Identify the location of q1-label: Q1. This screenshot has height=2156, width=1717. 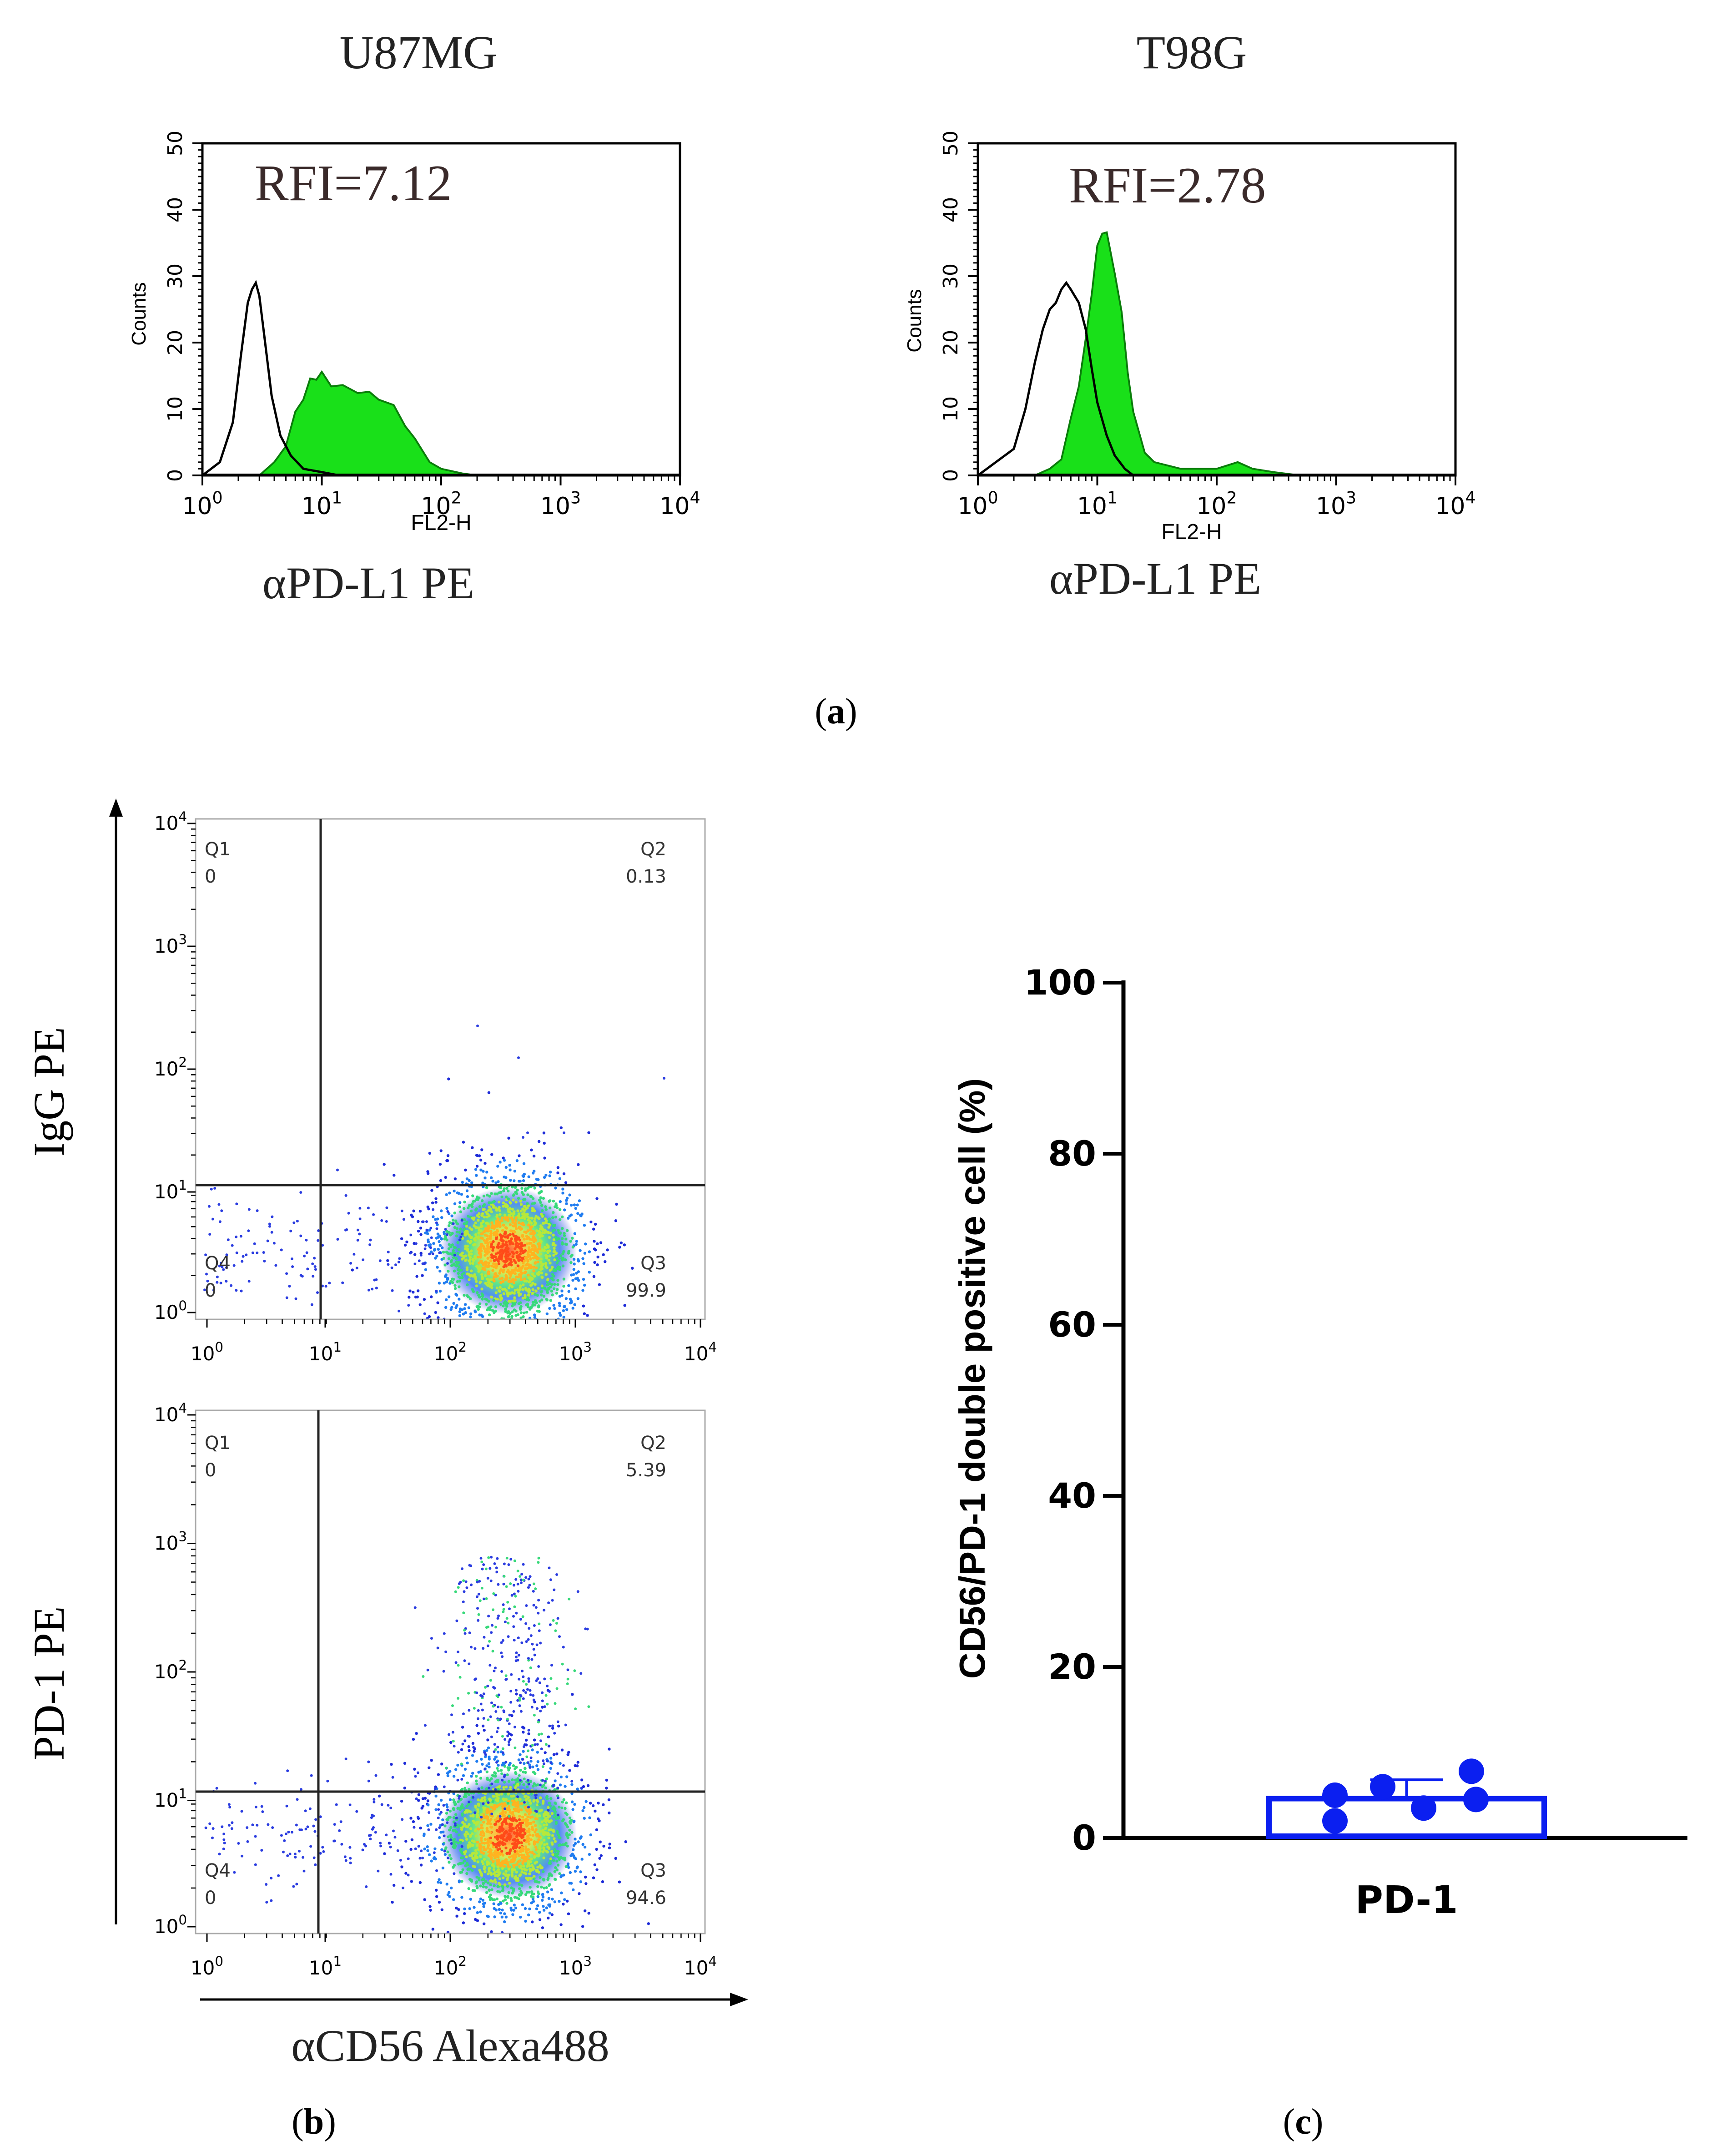
(218, 849).